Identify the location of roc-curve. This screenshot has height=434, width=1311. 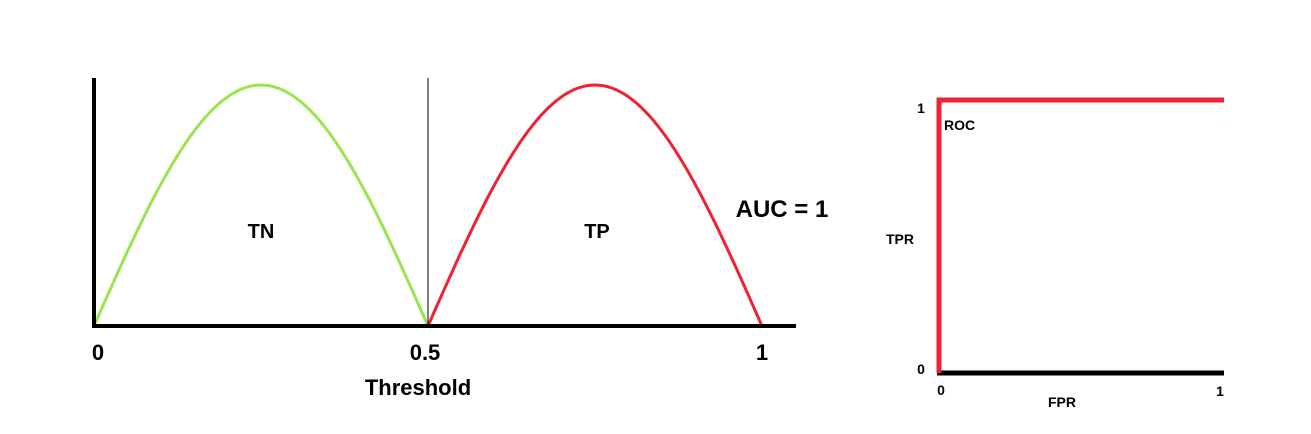
(1080, 235).